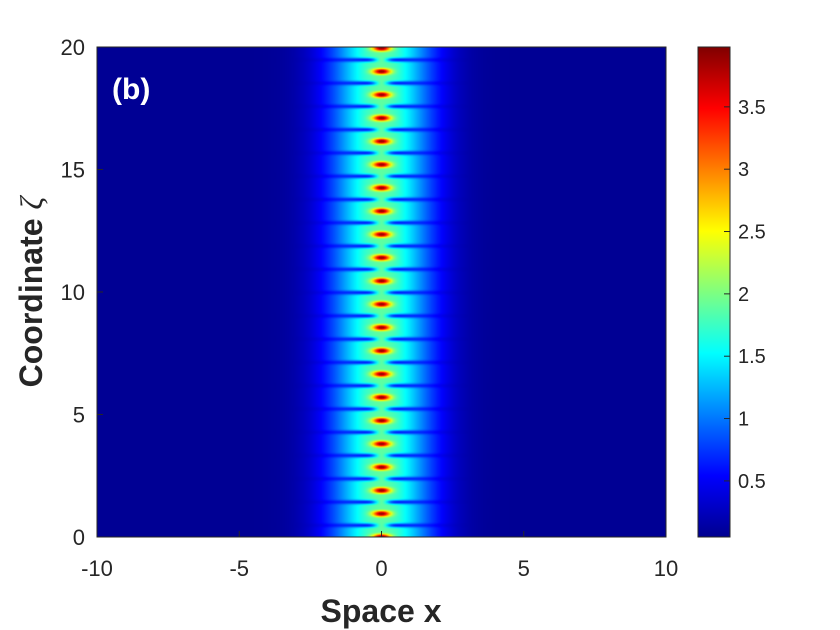  What do you see at coordinates (752, 233) in the screenshot?
I see `colorbar-tick-label: 2.5` at bounding box center [752, 233].